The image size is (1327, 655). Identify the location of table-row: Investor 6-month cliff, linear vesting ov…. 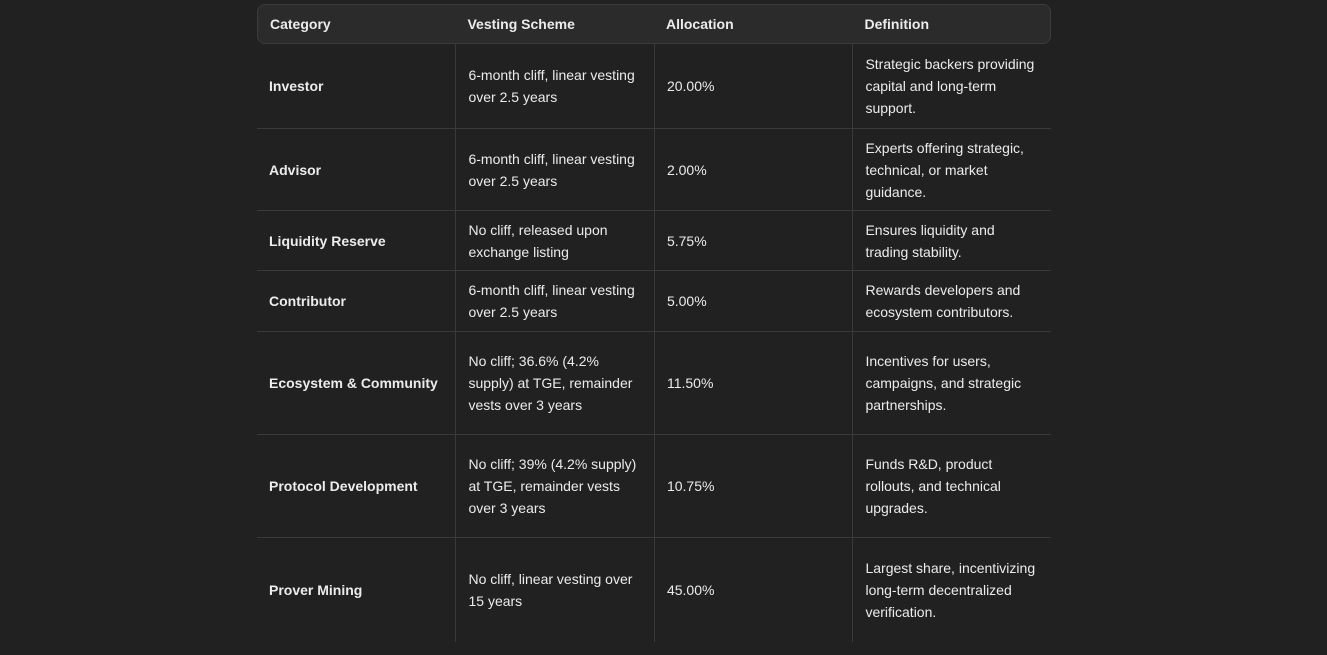
(654, 86).